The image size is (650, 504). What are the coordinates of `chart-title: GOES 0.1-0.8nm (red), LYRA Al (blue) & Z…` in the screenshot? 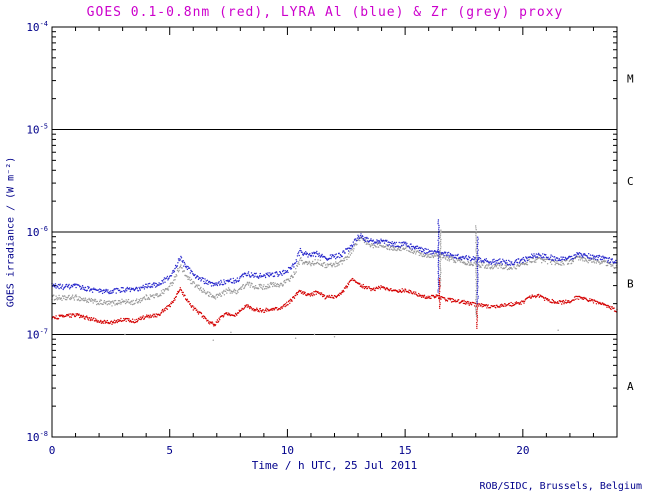 It's located at (325, 12).